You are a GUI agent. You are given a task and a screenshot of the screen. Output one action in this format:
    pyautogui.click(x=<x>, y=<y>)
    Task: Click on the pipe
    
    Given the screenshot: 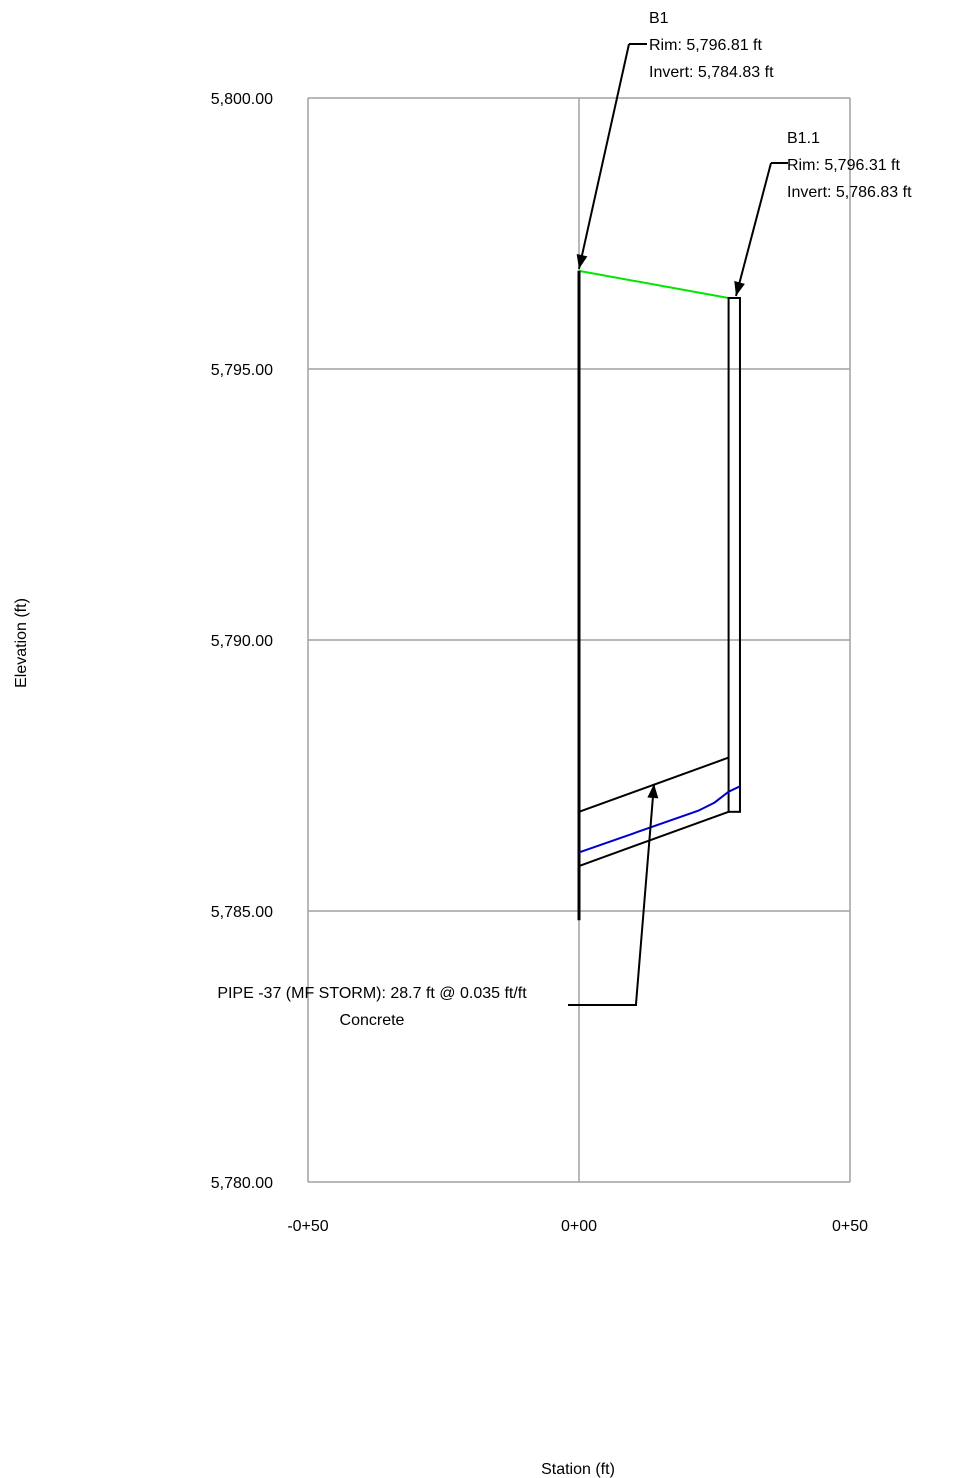 What is the action you would take?
    pyautogui.click(x=659, y=811)
    